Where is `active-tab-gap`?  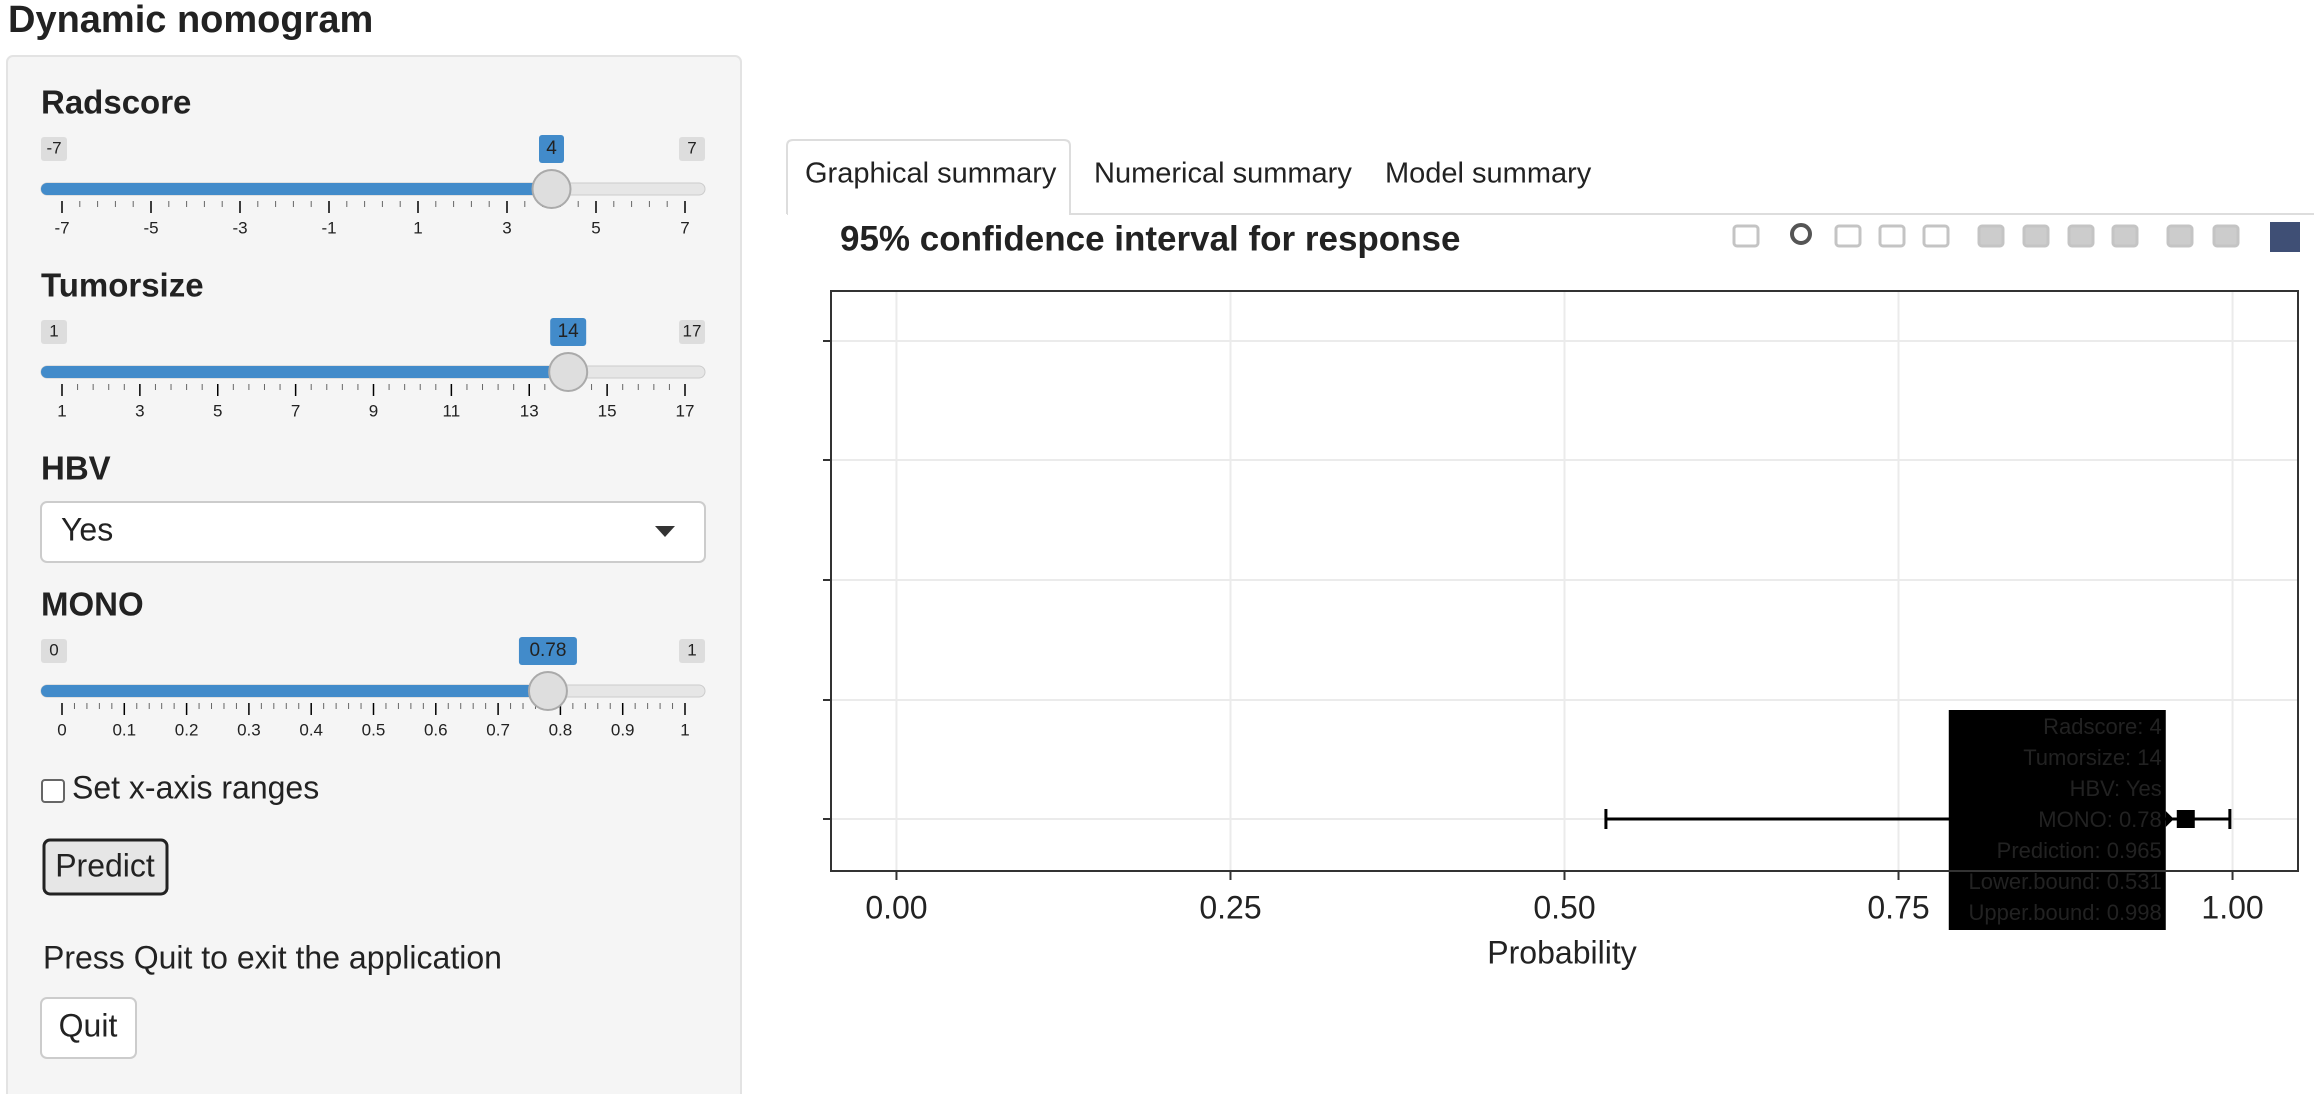 active-tab-gap is located at coordinates (928, 211).